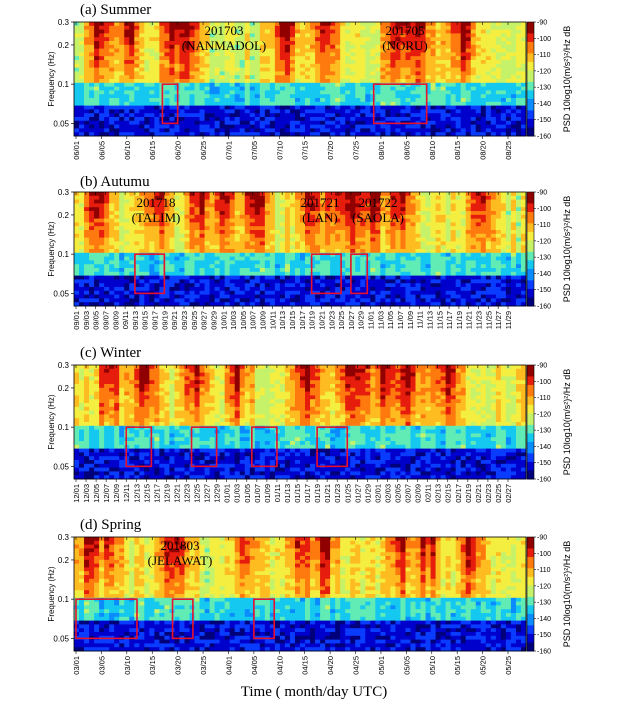 This screenshot has width=639, height=704. Describe the element at coordinates (314, 692) in the screenshot. I see `x-axis-label: Time ( month/day UTC)` at that location.